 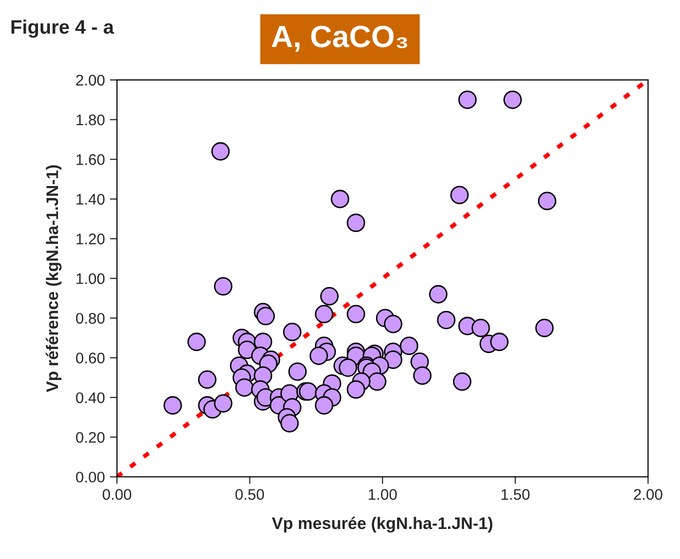 What do you see at coordinates (90, 278) in the screenshot?
I see `y-tick-label: 1.00` at bounding box center [90, 278].